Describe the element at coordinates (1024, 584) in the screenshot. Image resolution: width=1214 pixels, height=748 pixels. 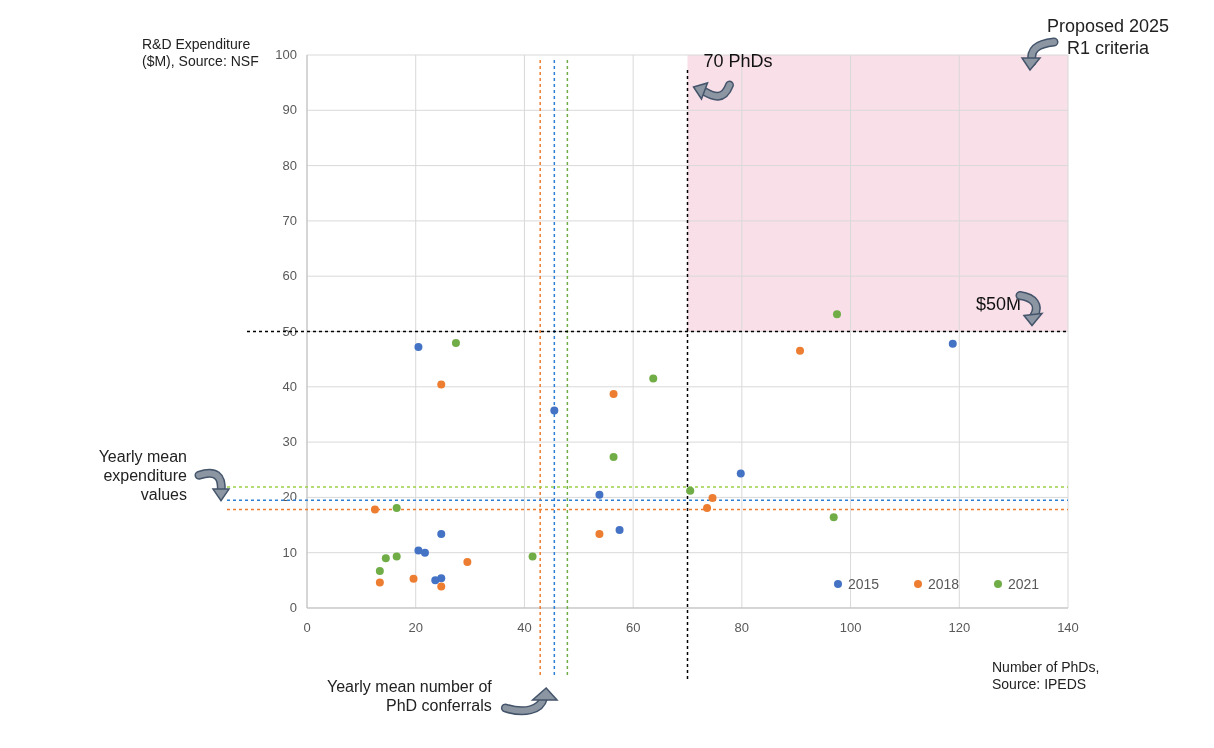
I see `legend-label: 2021` at that location.